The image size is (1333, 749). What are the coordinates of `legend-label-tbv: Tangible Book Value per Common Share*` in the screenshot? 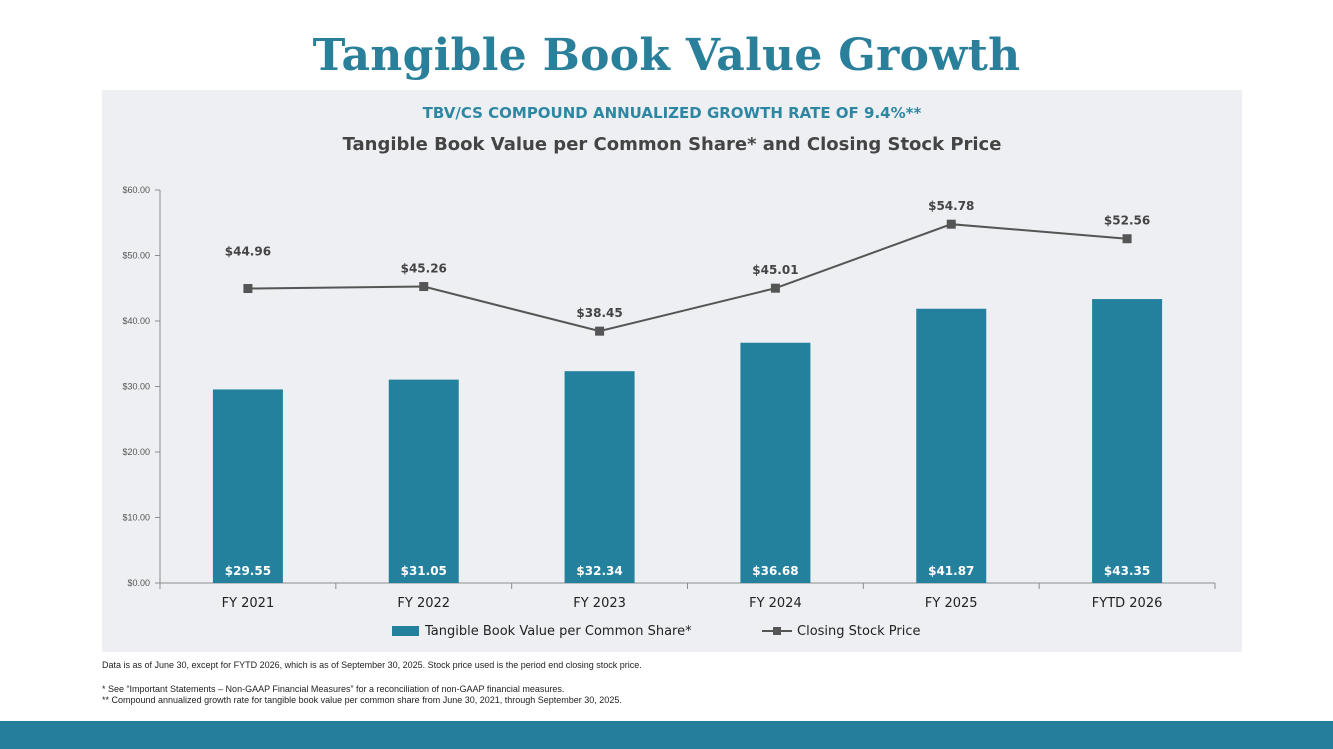 It's located at (558, 631).